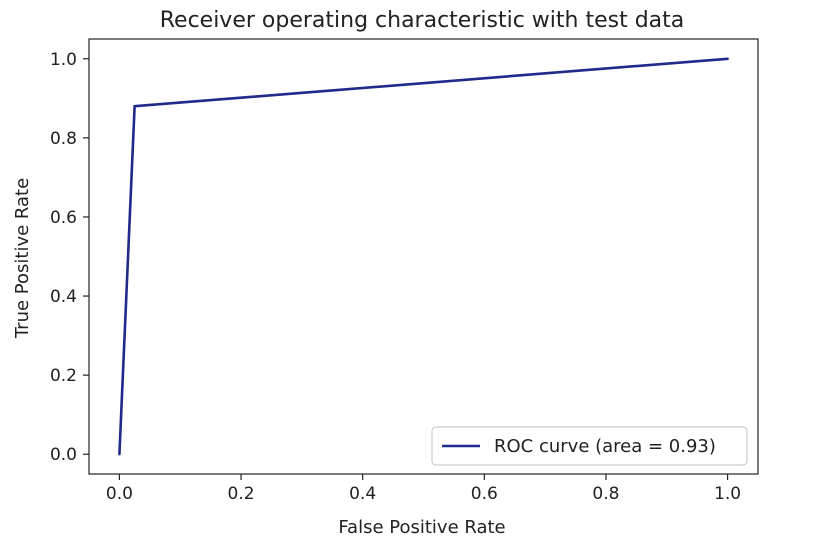 Image resolution: width=822 pixels, height=552 pixels. I want to click on y-tick-label: 0.4, so click(63, 297).